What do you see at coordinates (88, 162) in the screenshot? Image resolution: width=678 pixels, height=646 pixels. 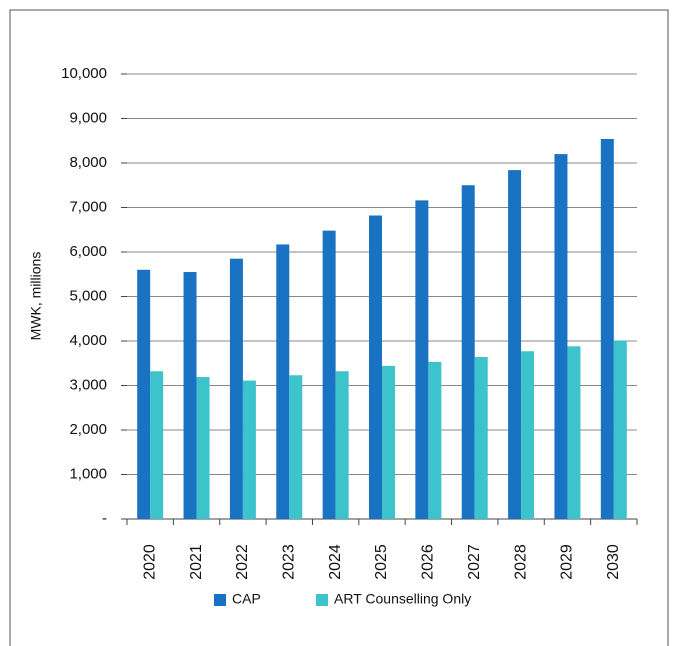 I see `y-tick-label: 8,000` at bounding box center [88, 162].